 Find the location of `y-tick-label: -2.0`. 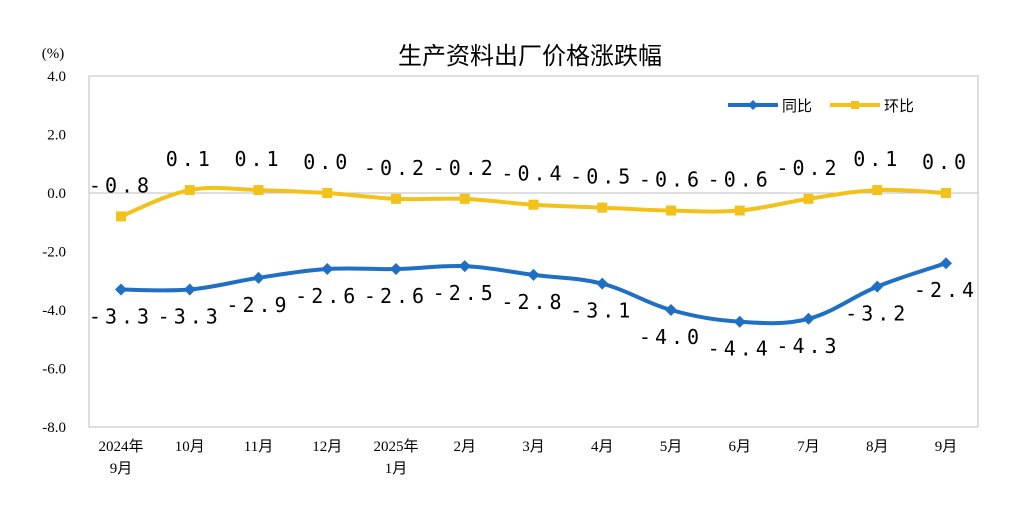

y-tick-label: -2.0 is located at coordinates (54, 253).